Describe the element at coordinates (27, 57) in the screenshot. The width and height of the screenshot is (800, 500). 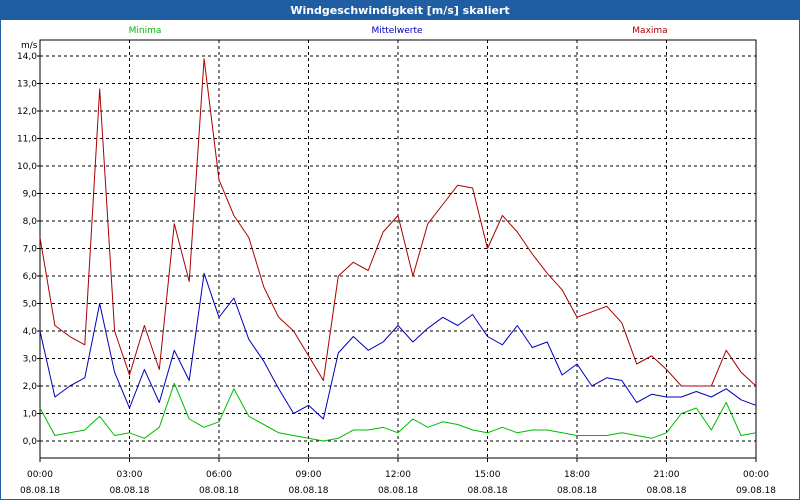
I see `y-tick-label: 14,0` at that location.